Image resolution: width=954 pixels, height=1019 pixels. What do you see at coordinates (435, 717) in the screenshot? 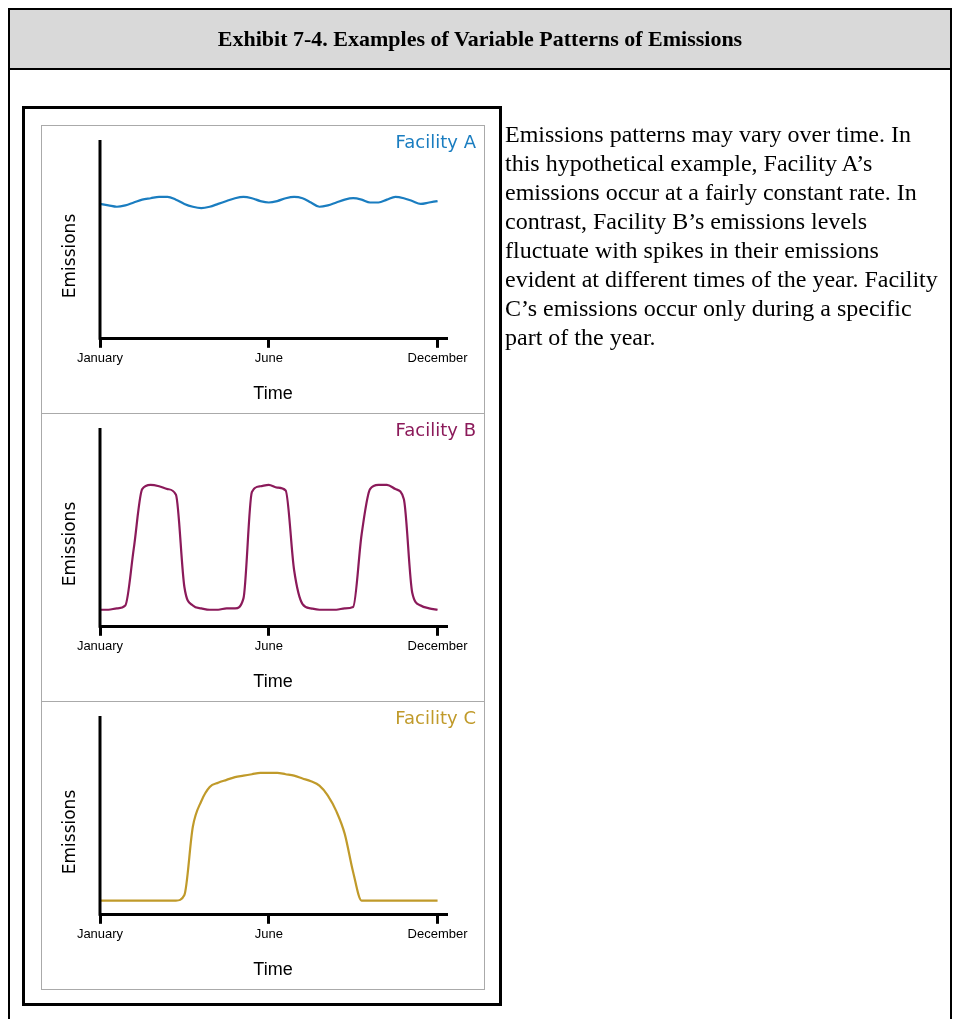
I see `text: Facility C` at bounding box center [435, 717].